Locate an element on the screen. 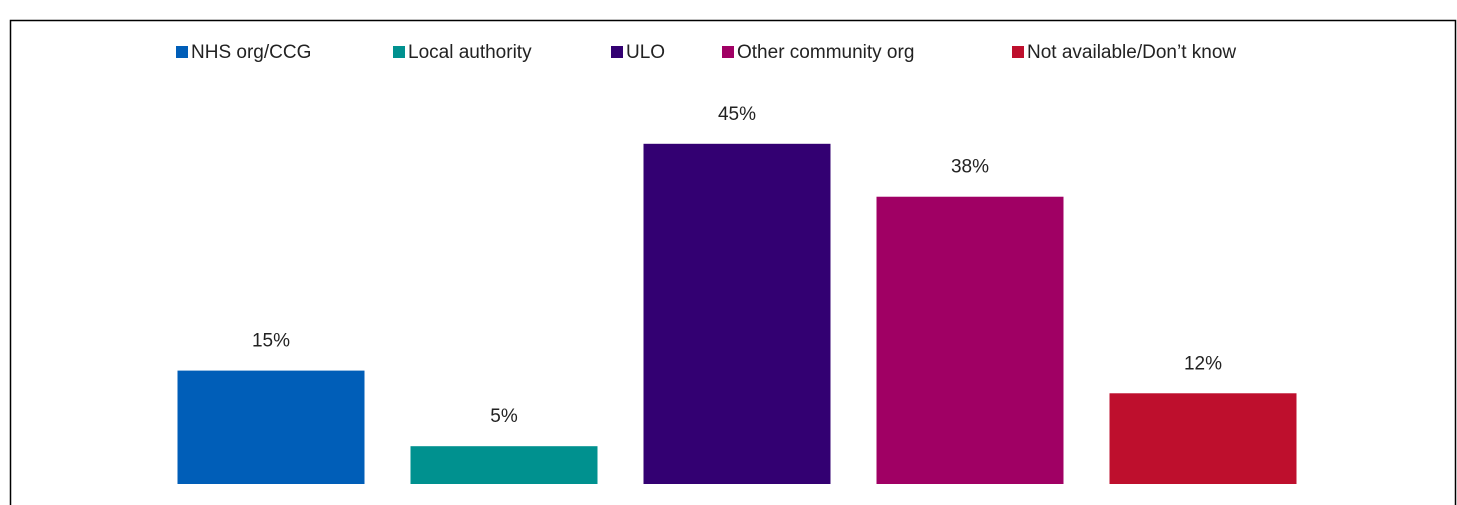 This screenshot has width=1457, height=505. data-label: 5% is located at coordinates (504, 416).